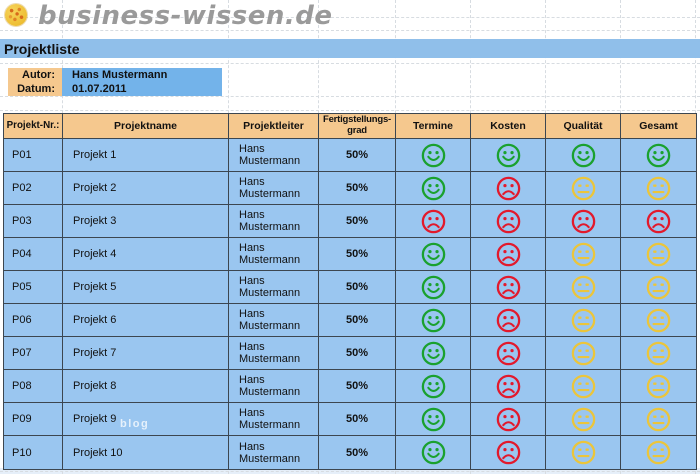 The height and width of the screenshot is (474, 700). What do you see at coordinates (146, 287) in the screenshot?
I see `cell-projektname: Projekt 5` at bounding box center [146, 287].